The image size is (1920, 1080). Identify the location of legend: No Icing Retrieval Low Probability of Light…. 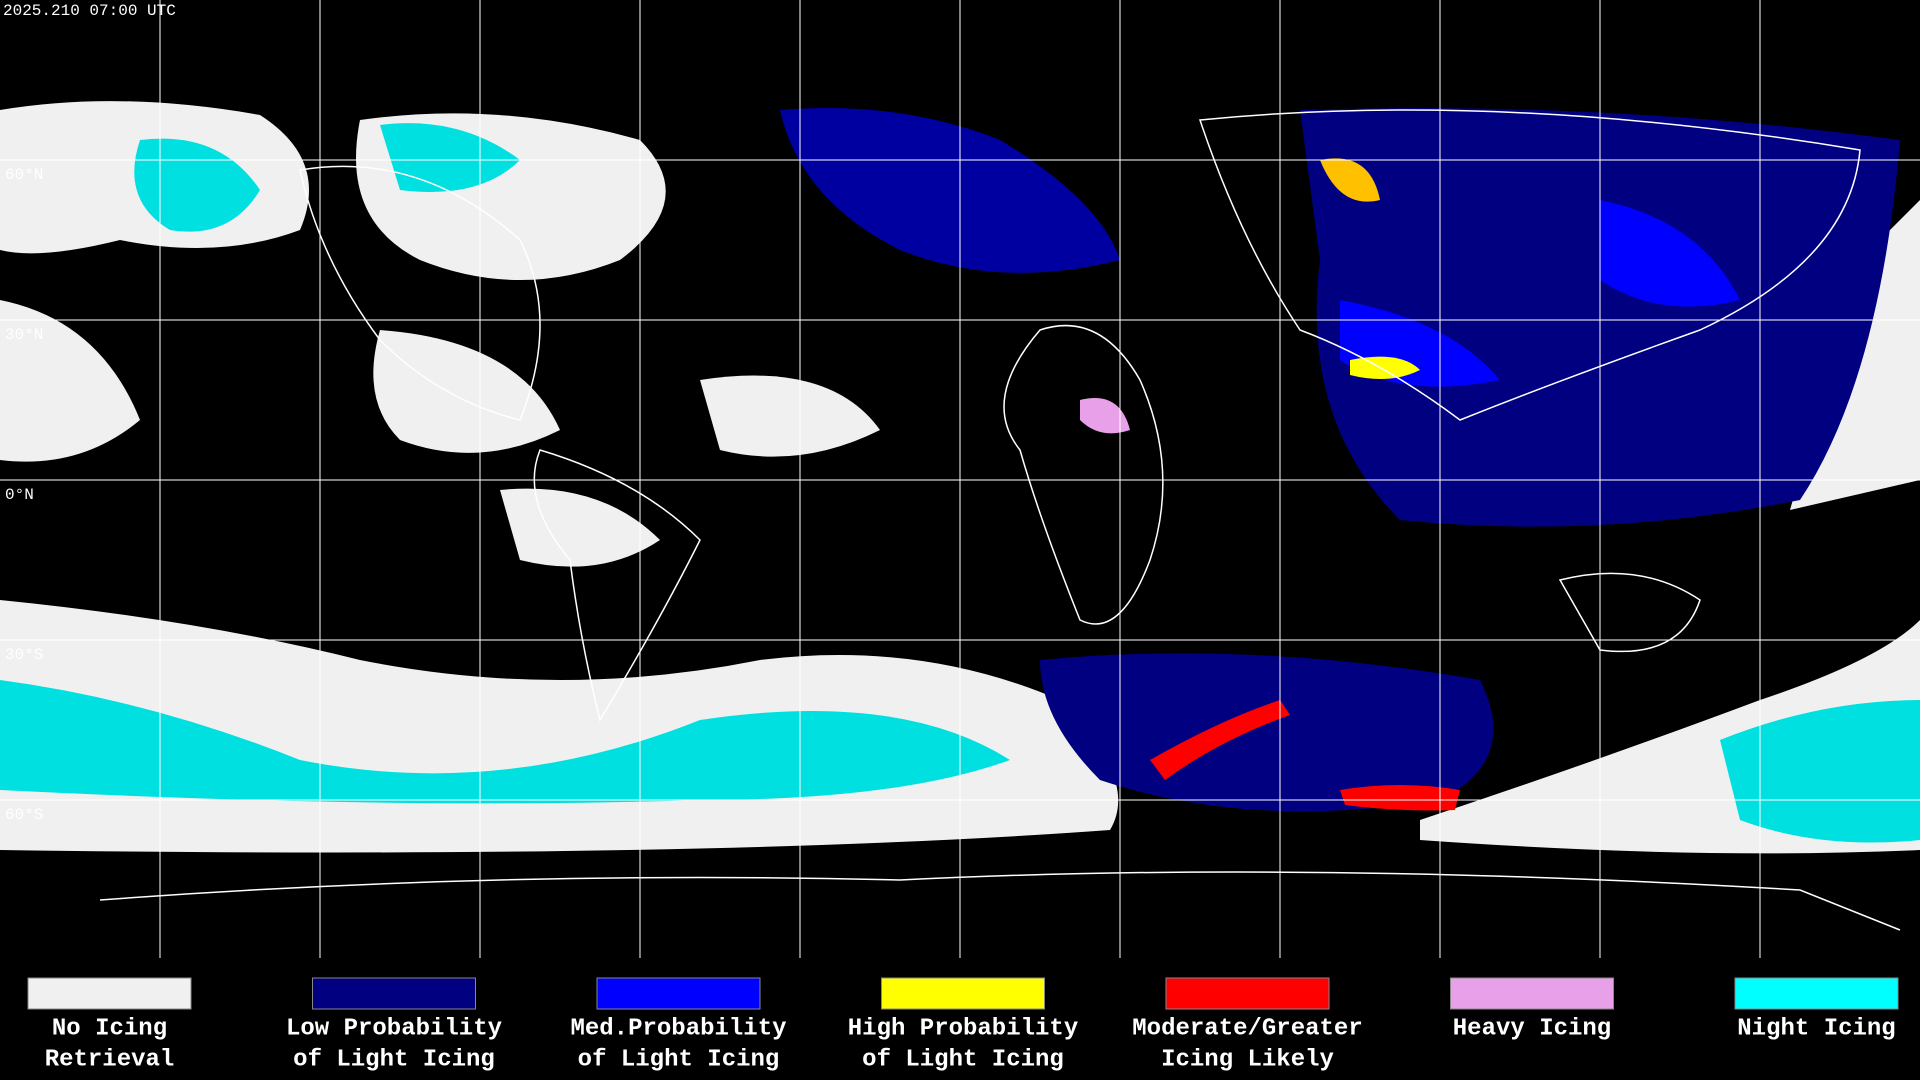
(963, 1025).